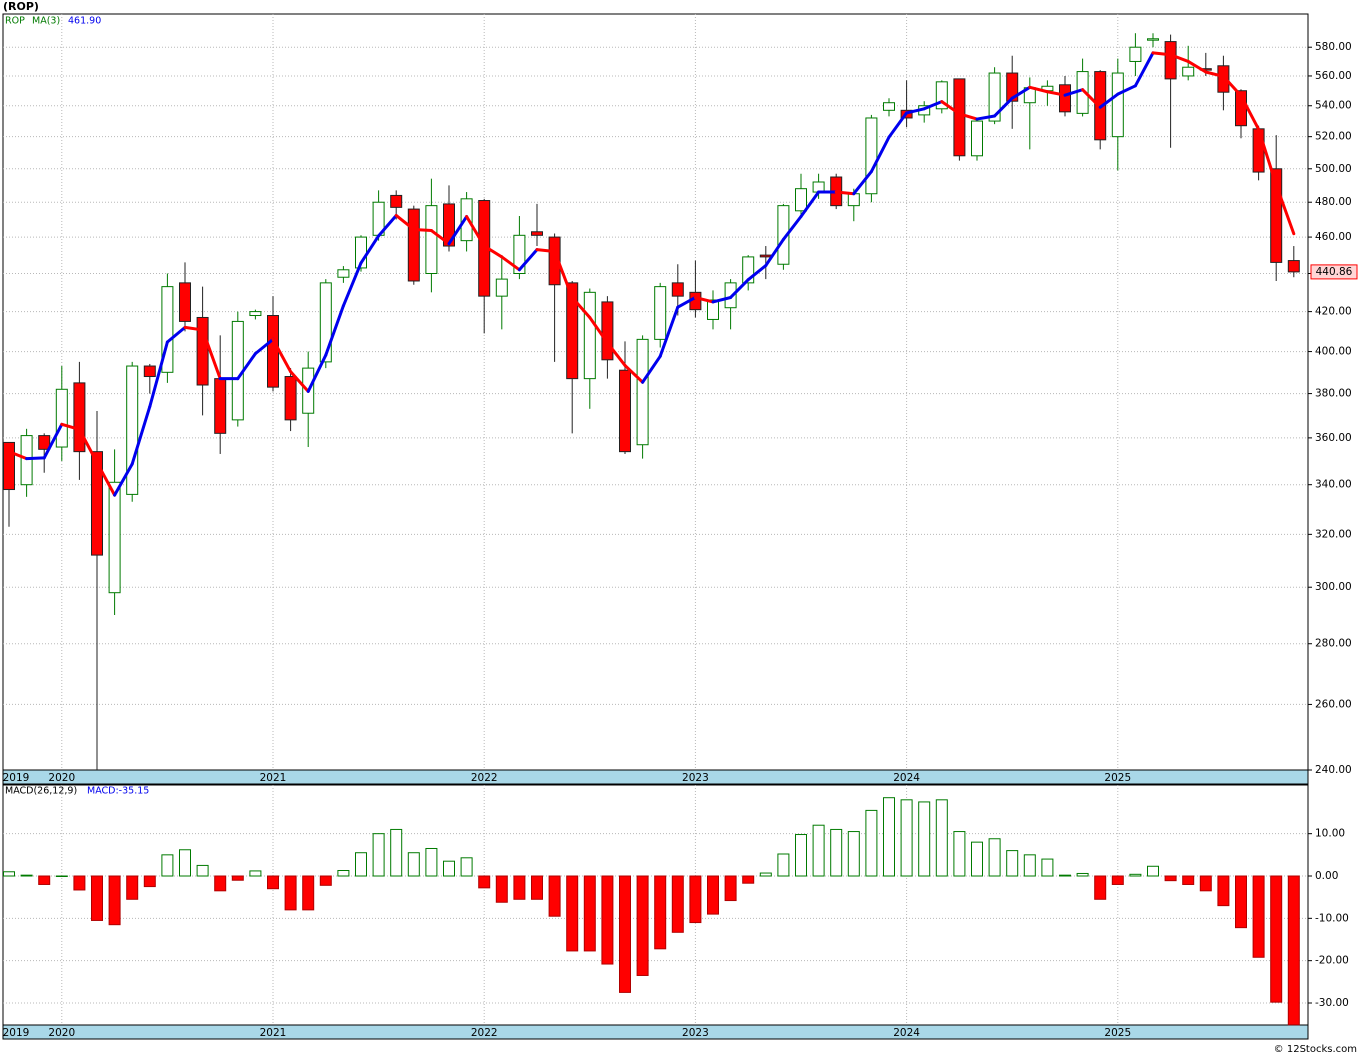 Image resolution: width=1360 pixels, height=1056 pixels. I want to click on y-tick-label: 0.00, so click(1326, 876).